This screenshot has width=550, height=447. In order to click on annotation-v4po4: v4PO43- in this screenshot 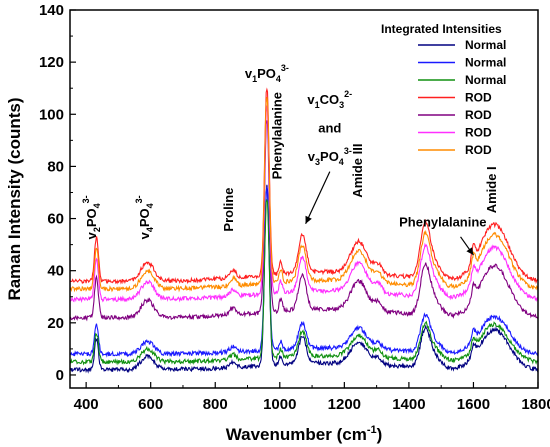, I will do `click(144, 217)`.